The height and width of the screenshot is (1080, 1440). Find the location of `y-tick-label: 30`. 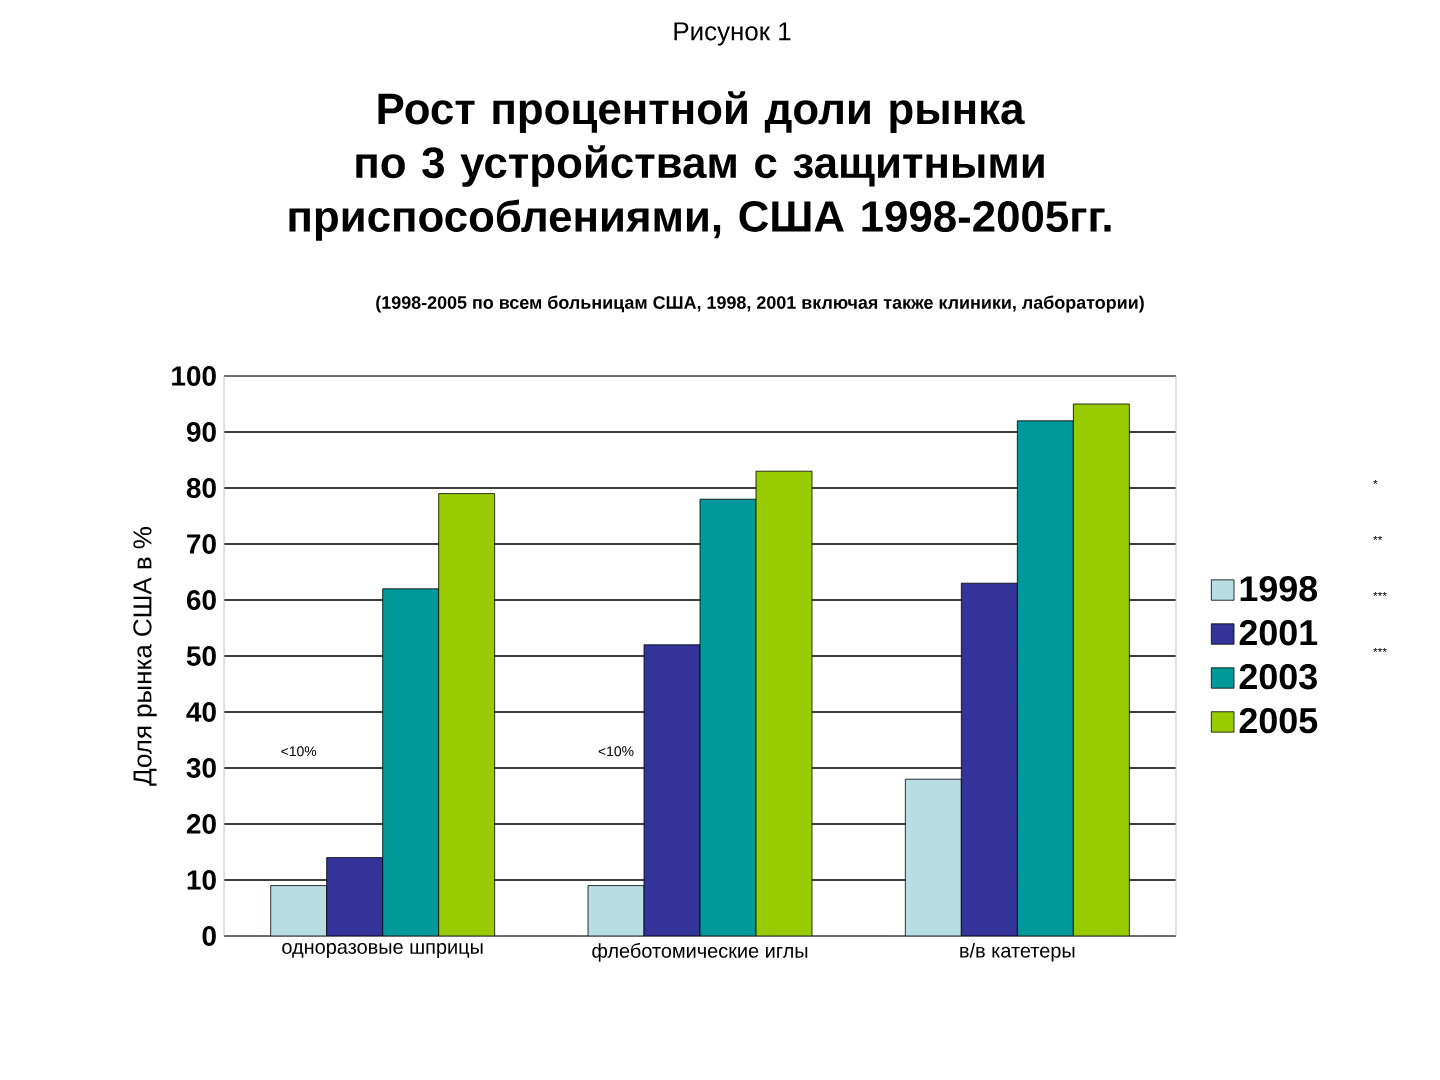

y-tick-label: 30 is located at coordinates (201, 768).